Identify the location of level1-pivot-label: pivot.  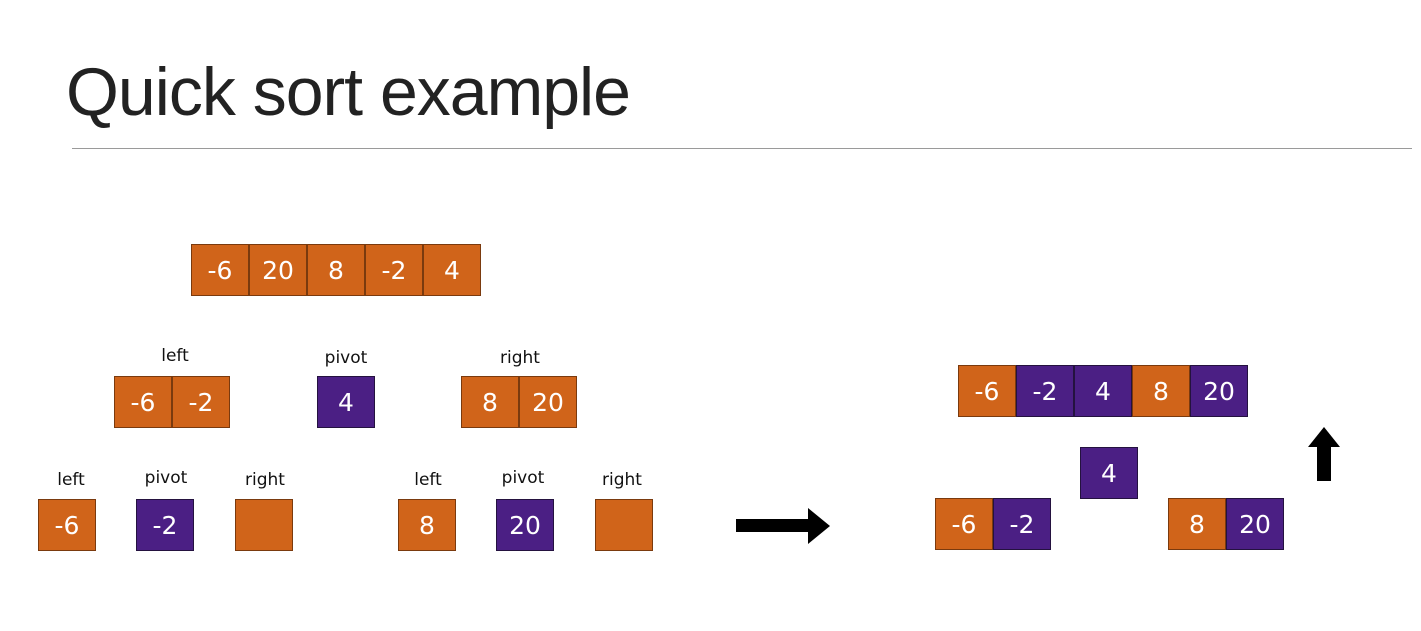
(346, 358).